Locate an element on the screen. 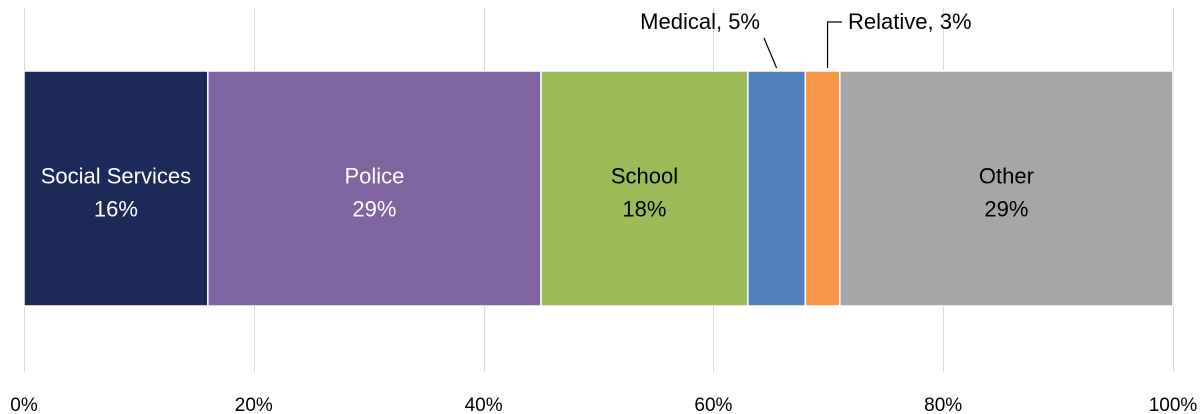 Image resolution: width=1204 pixels, height=414 pixels. data-label-other-name: Other is located at coordinates (1006, 176).